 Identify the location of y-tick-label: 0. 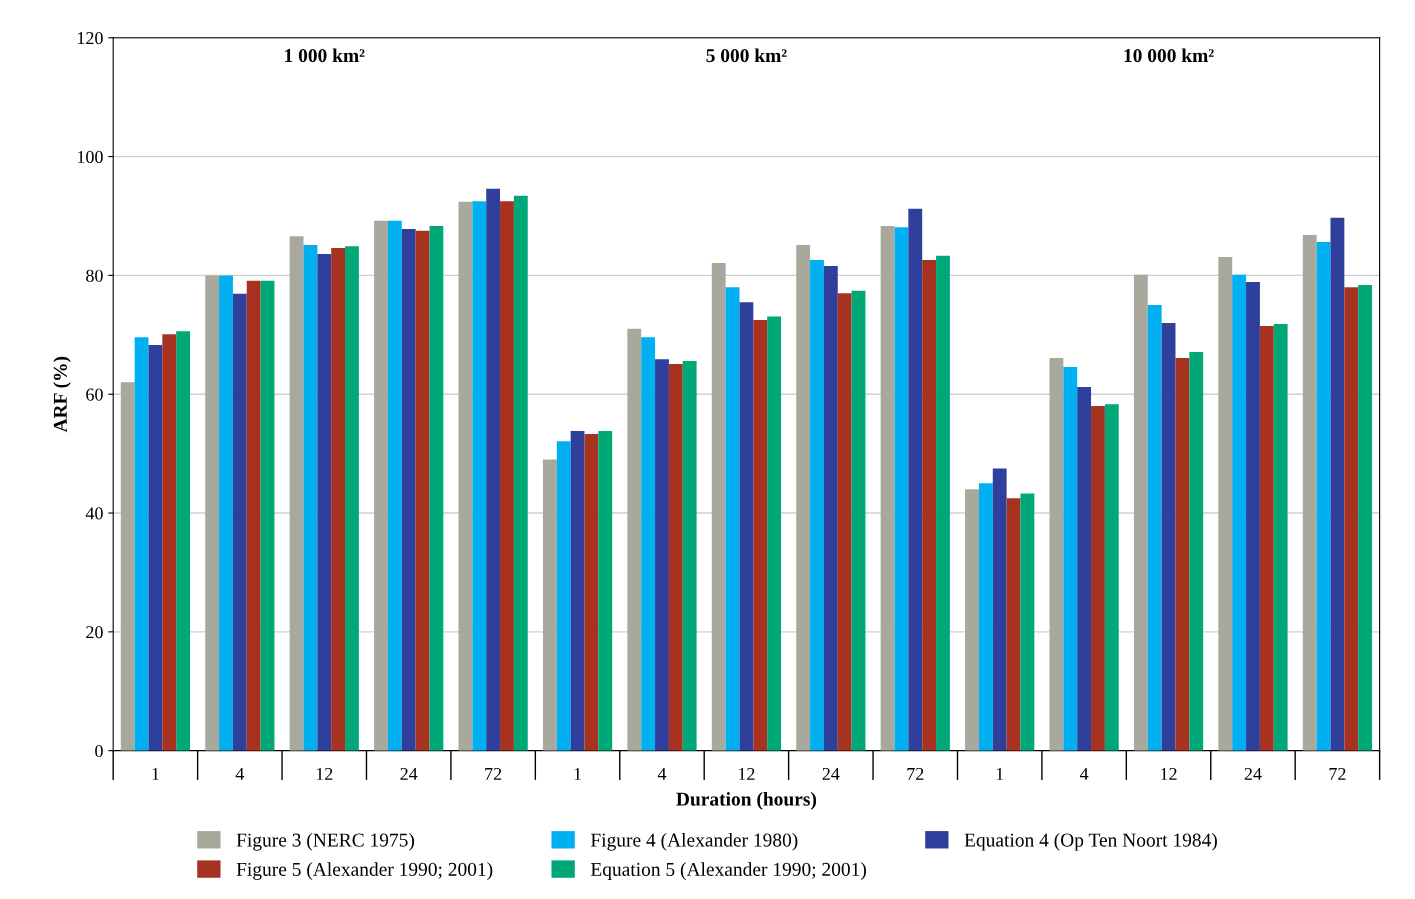
(99, 751).